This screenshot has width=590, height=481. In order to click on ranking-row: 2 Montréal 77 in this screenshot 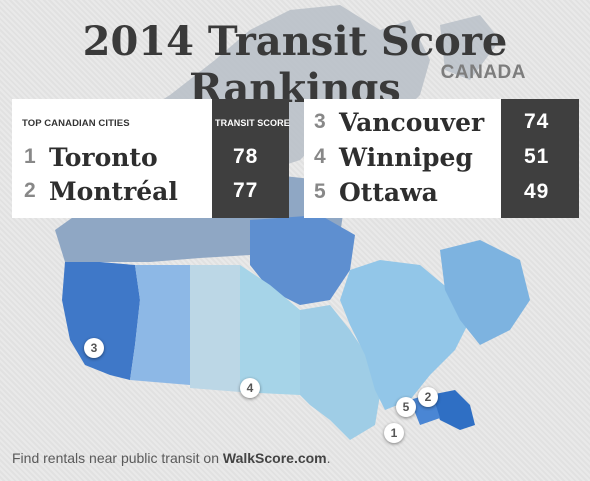, I will do `click(156, 193)`.